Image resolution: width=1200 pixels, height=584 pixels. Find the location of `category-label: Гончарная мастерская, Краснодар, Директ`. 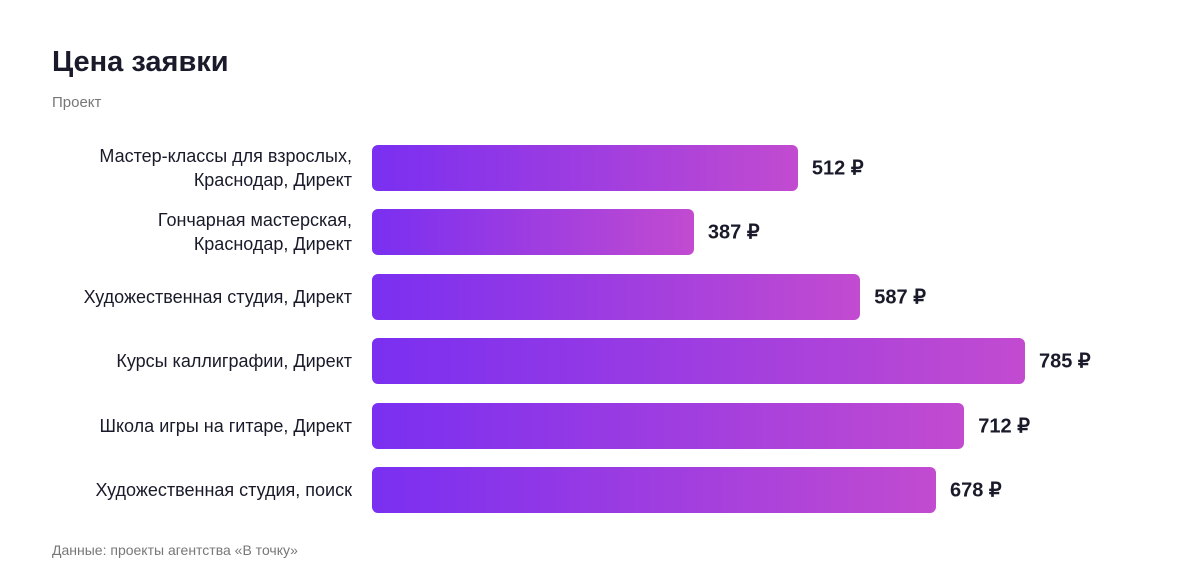

category-label: Гончарная мастерская, Краснодар, Директ is located at coordinates (254, 232).